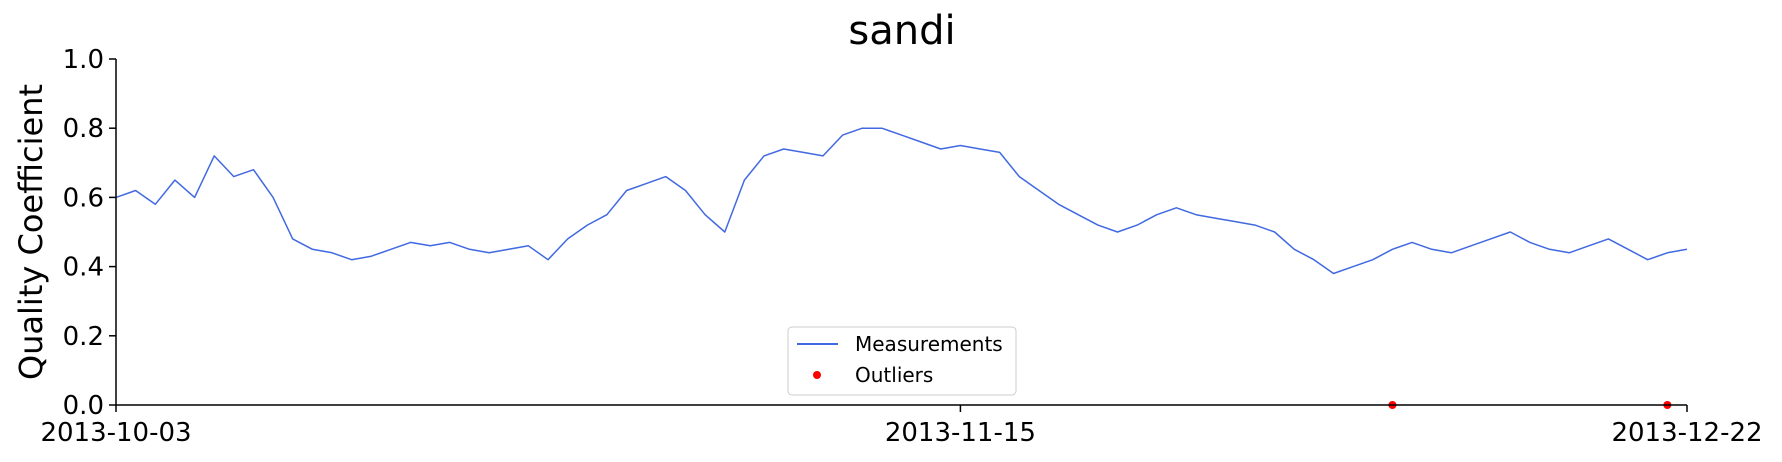  I want to click on y-tick-label: 0.0, so click(83, 406).